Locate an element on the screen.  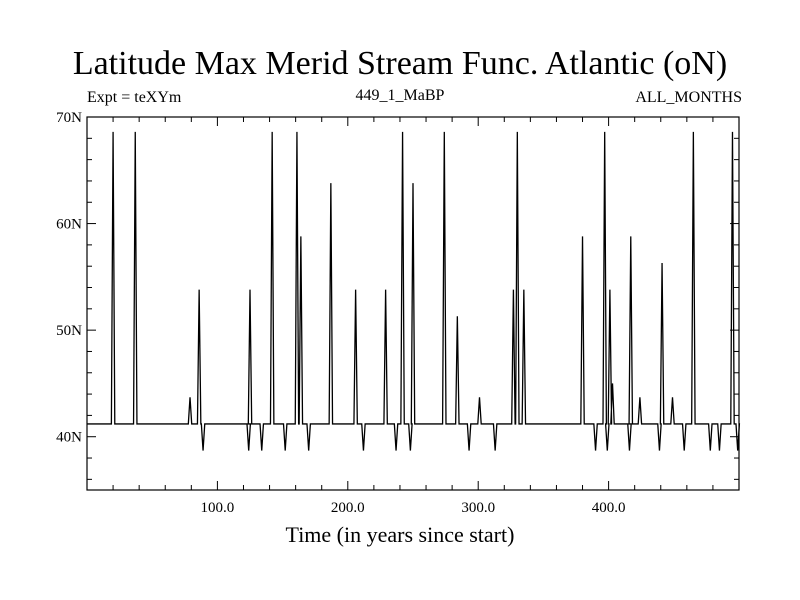
y-tick-label: 40N is located at coordinates (69, 438).